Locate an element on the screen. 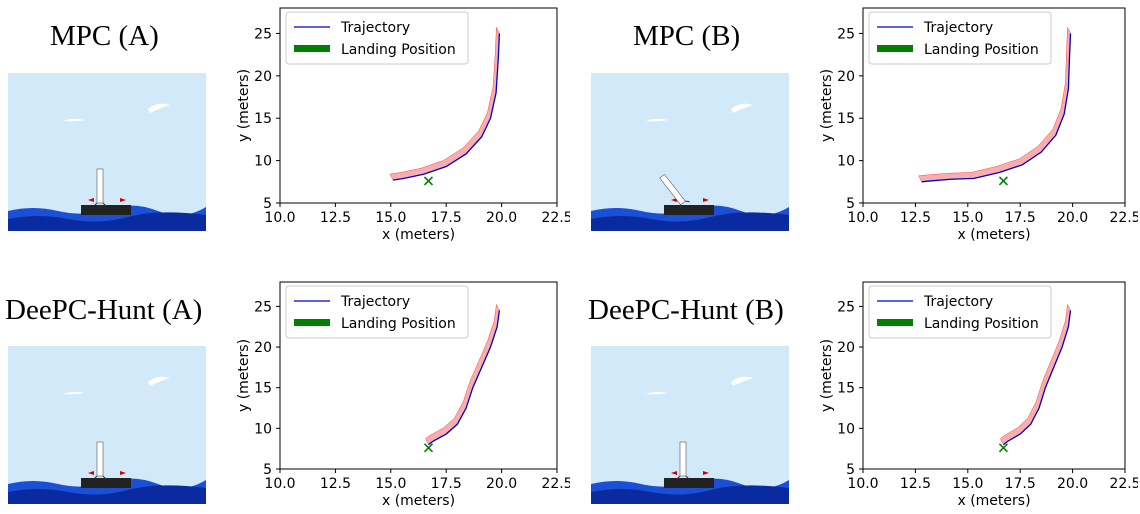  panel-title-mpc-b: MPC (B) is located at coordinates (687, 36).